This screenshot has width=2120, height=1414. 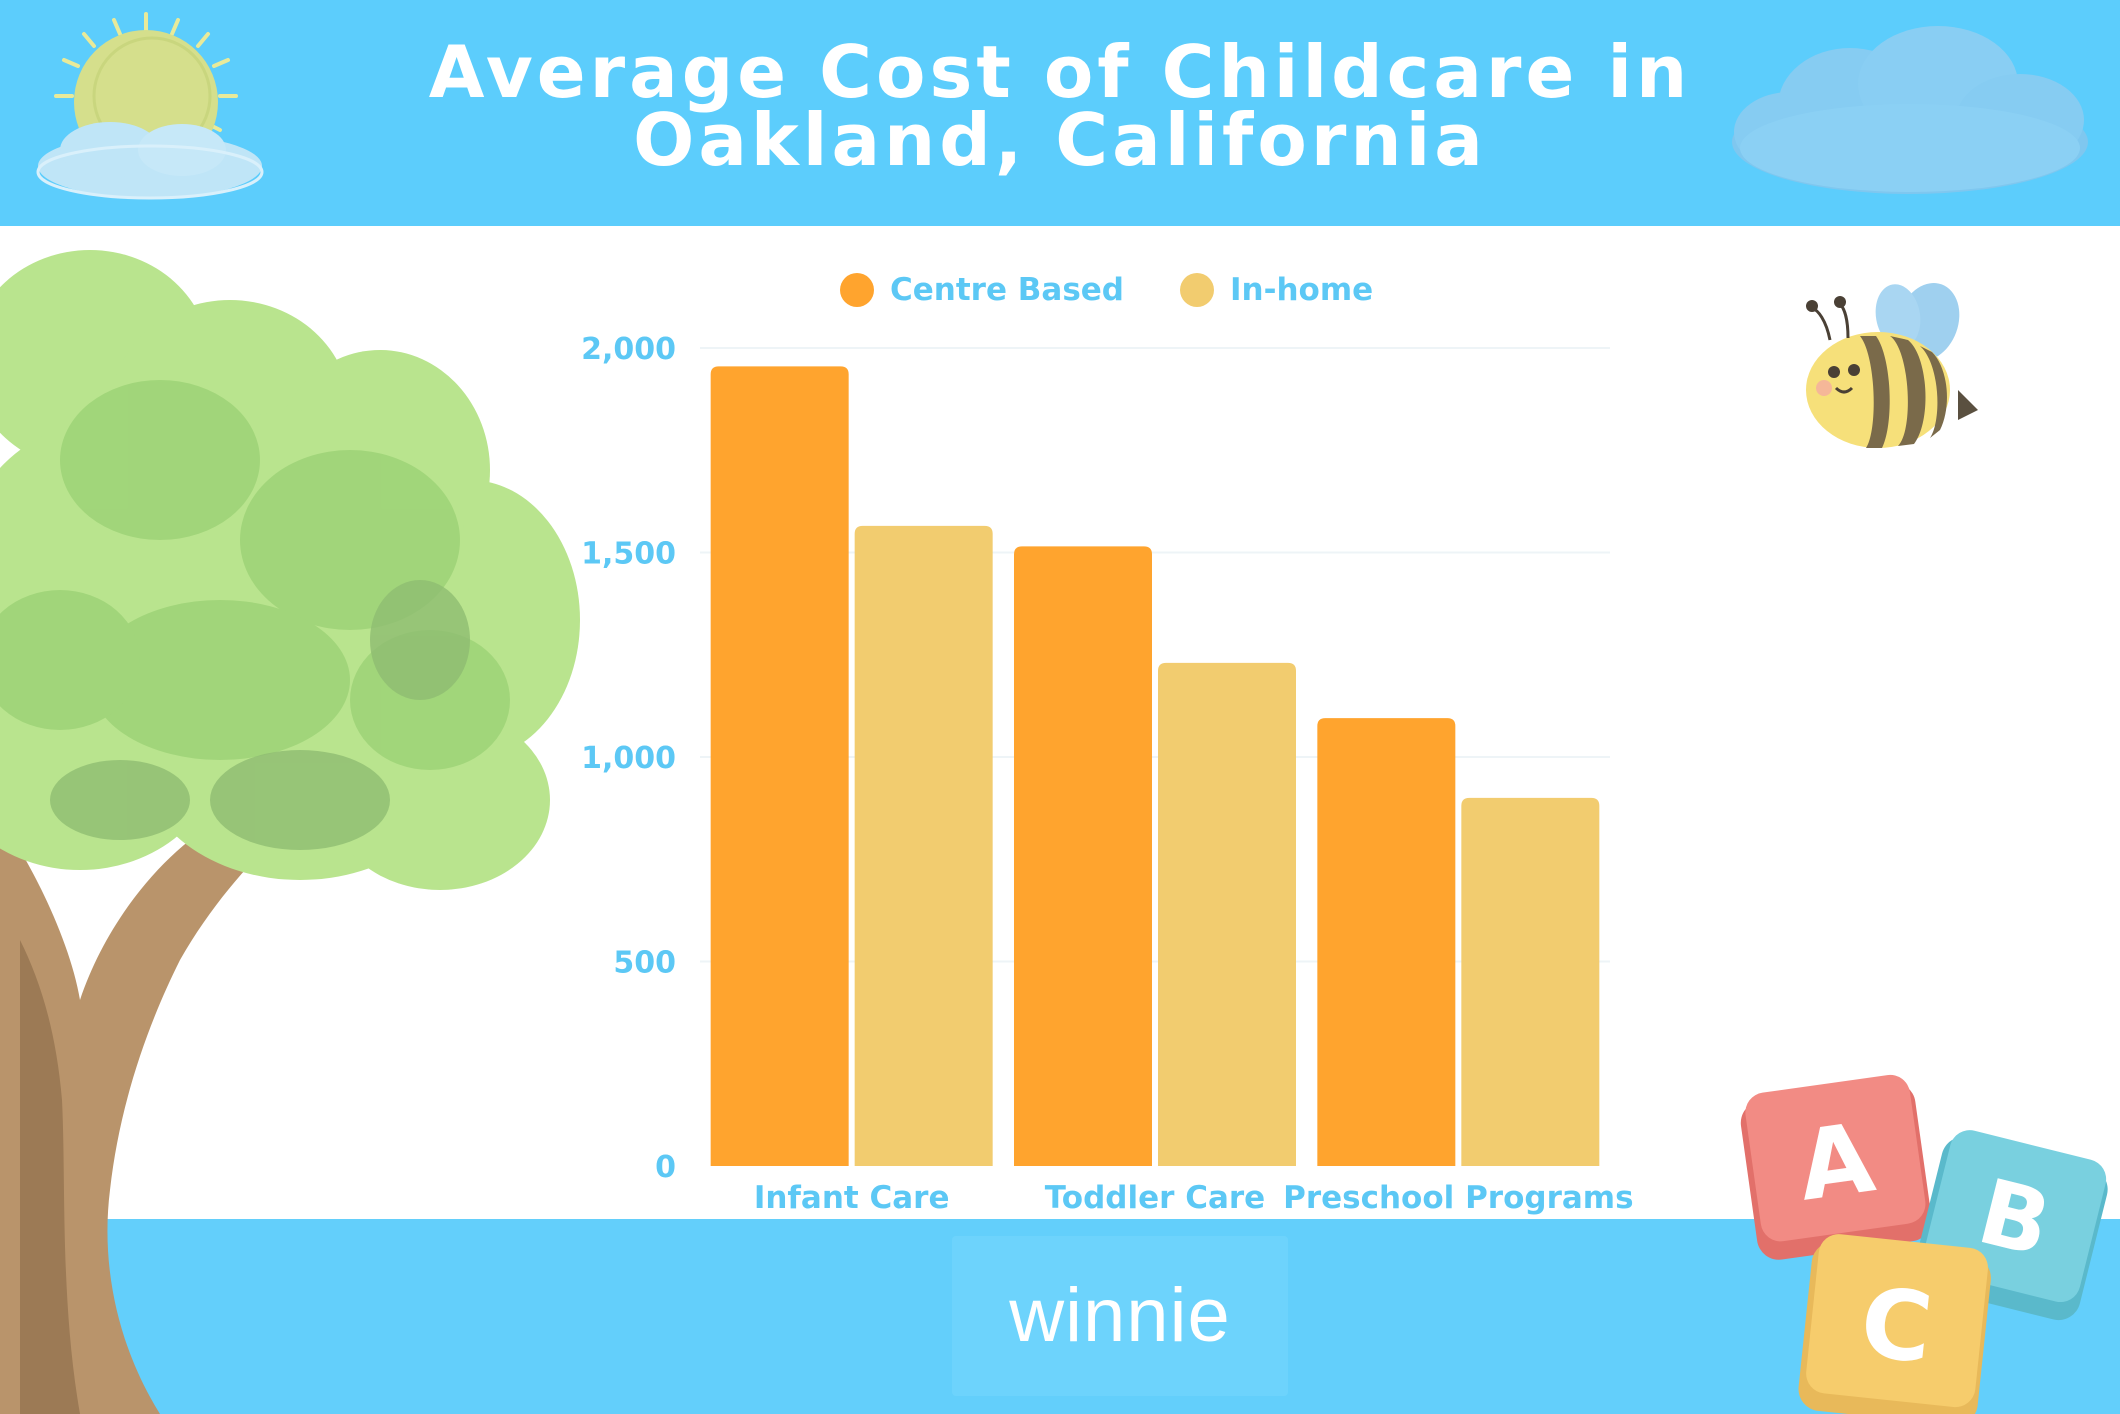 I want to click on legend-item-centre-based: Centre Based, so click(x=982, y=290).